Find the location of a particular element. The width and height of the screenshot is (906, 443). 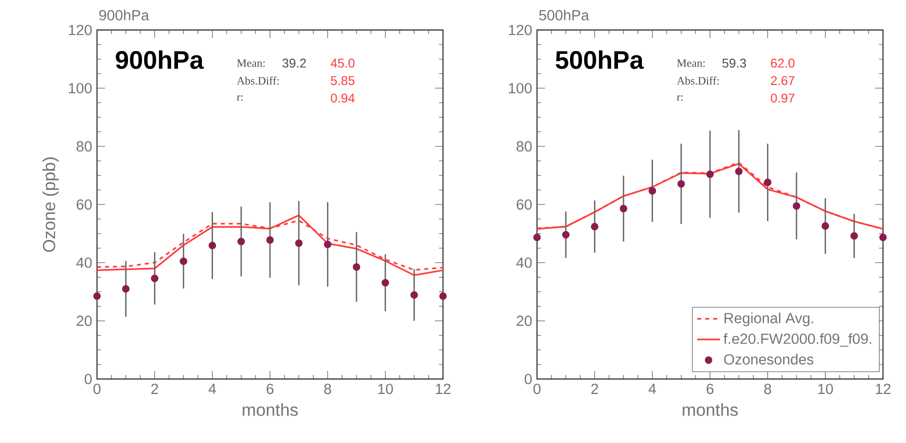

annotation: 59.3 is located at coordinates (734, 63).